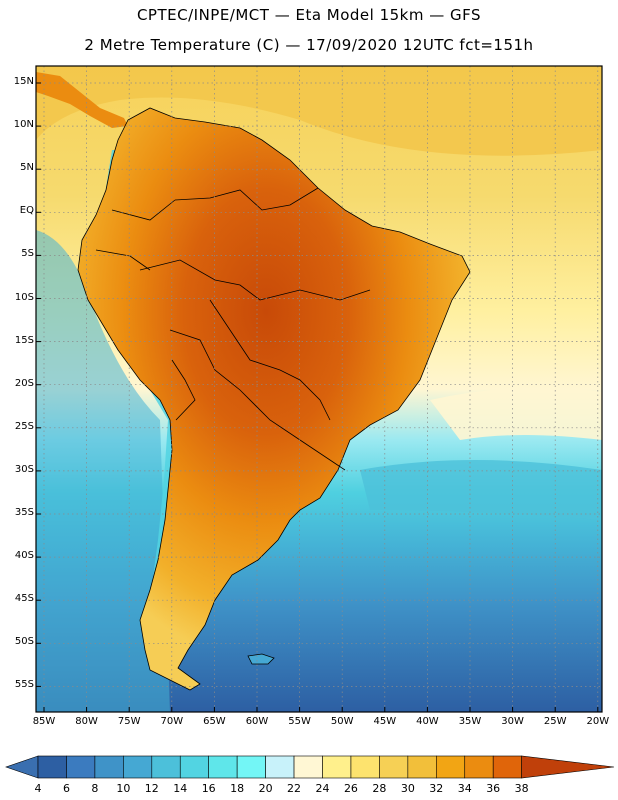  What do you see at coordinates (512, 721) in the screenshot?
I see `lon-label: 30W` at bounding box center [512, 721].